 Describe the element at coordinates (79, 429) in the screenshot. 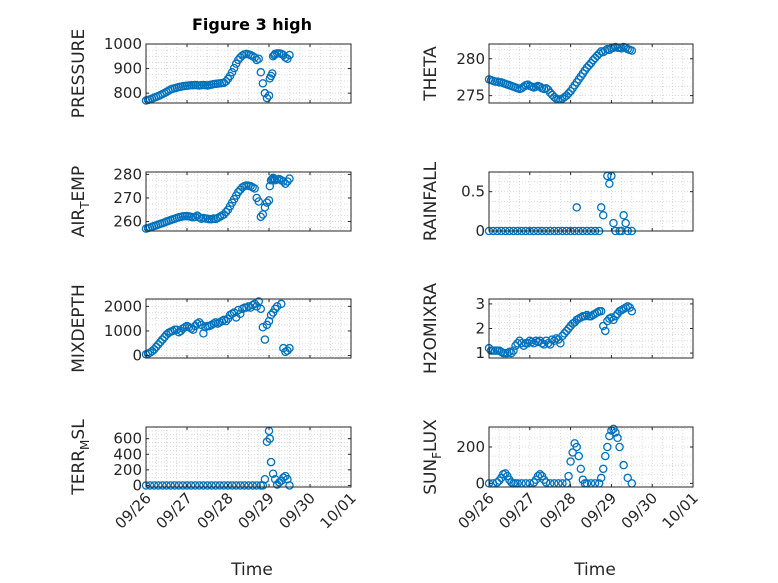

I see `y-axis-label-part: SL` at that location.